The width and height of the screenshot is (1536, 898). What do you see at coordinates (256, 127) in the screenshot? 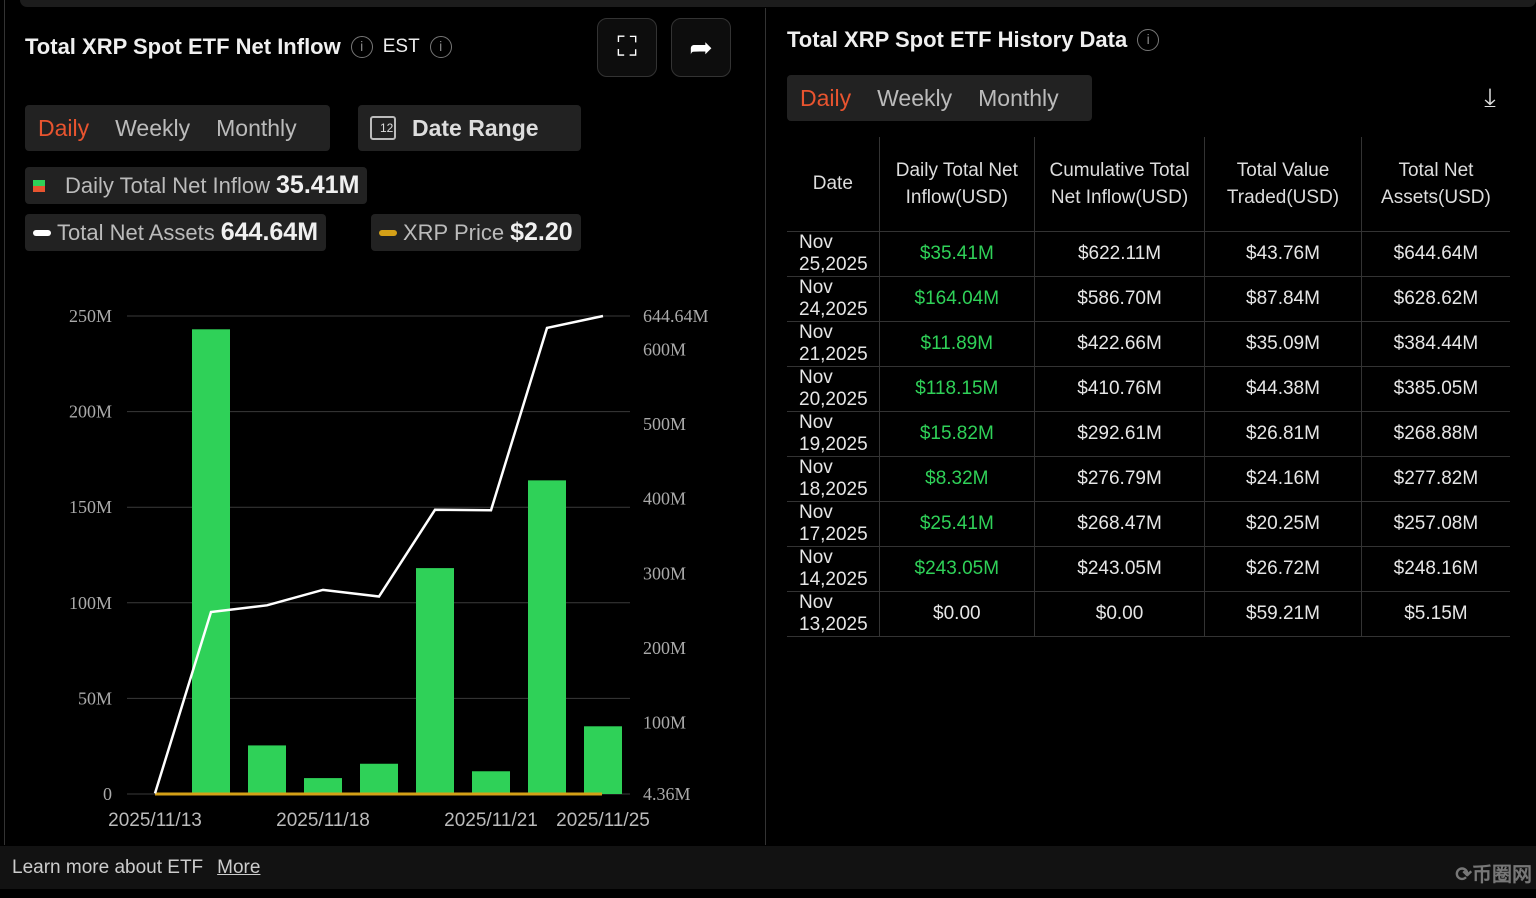
I see `tab-monthly: Monthly` at bounding box center [256, 127].